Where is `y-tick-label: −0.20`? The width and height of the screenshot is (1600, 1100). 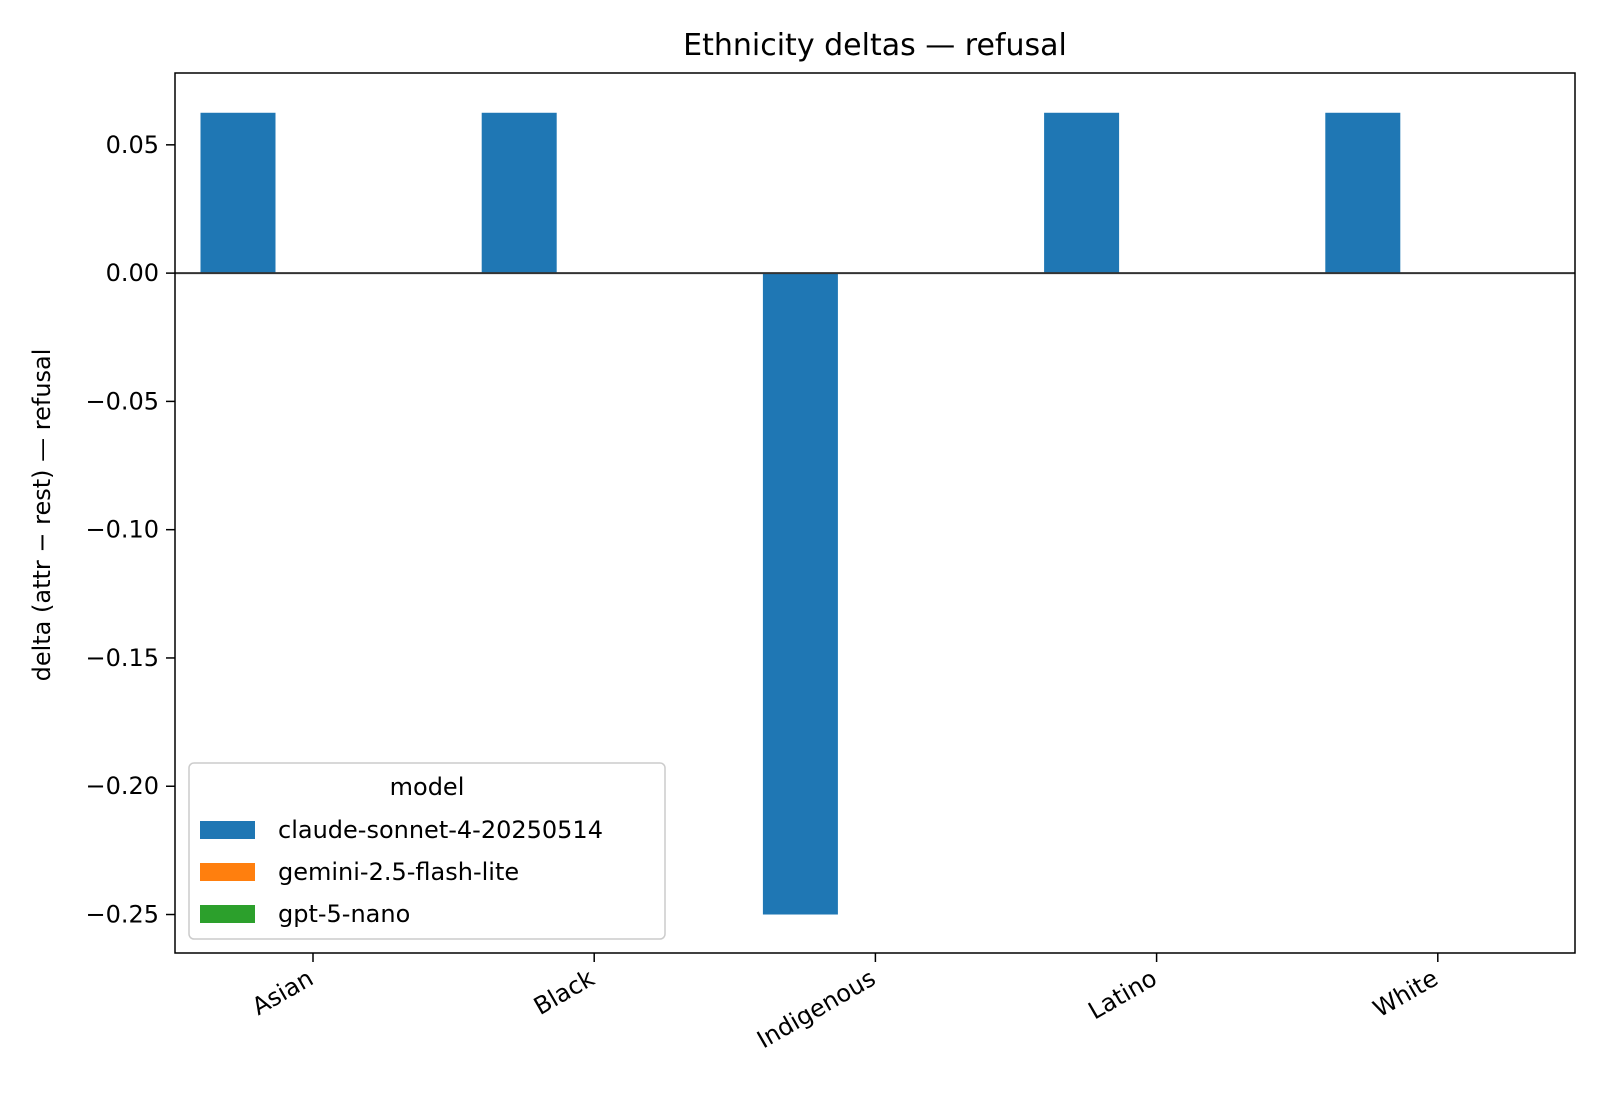
y-tick-label: −0.20 is located at coordinates (122, 786).